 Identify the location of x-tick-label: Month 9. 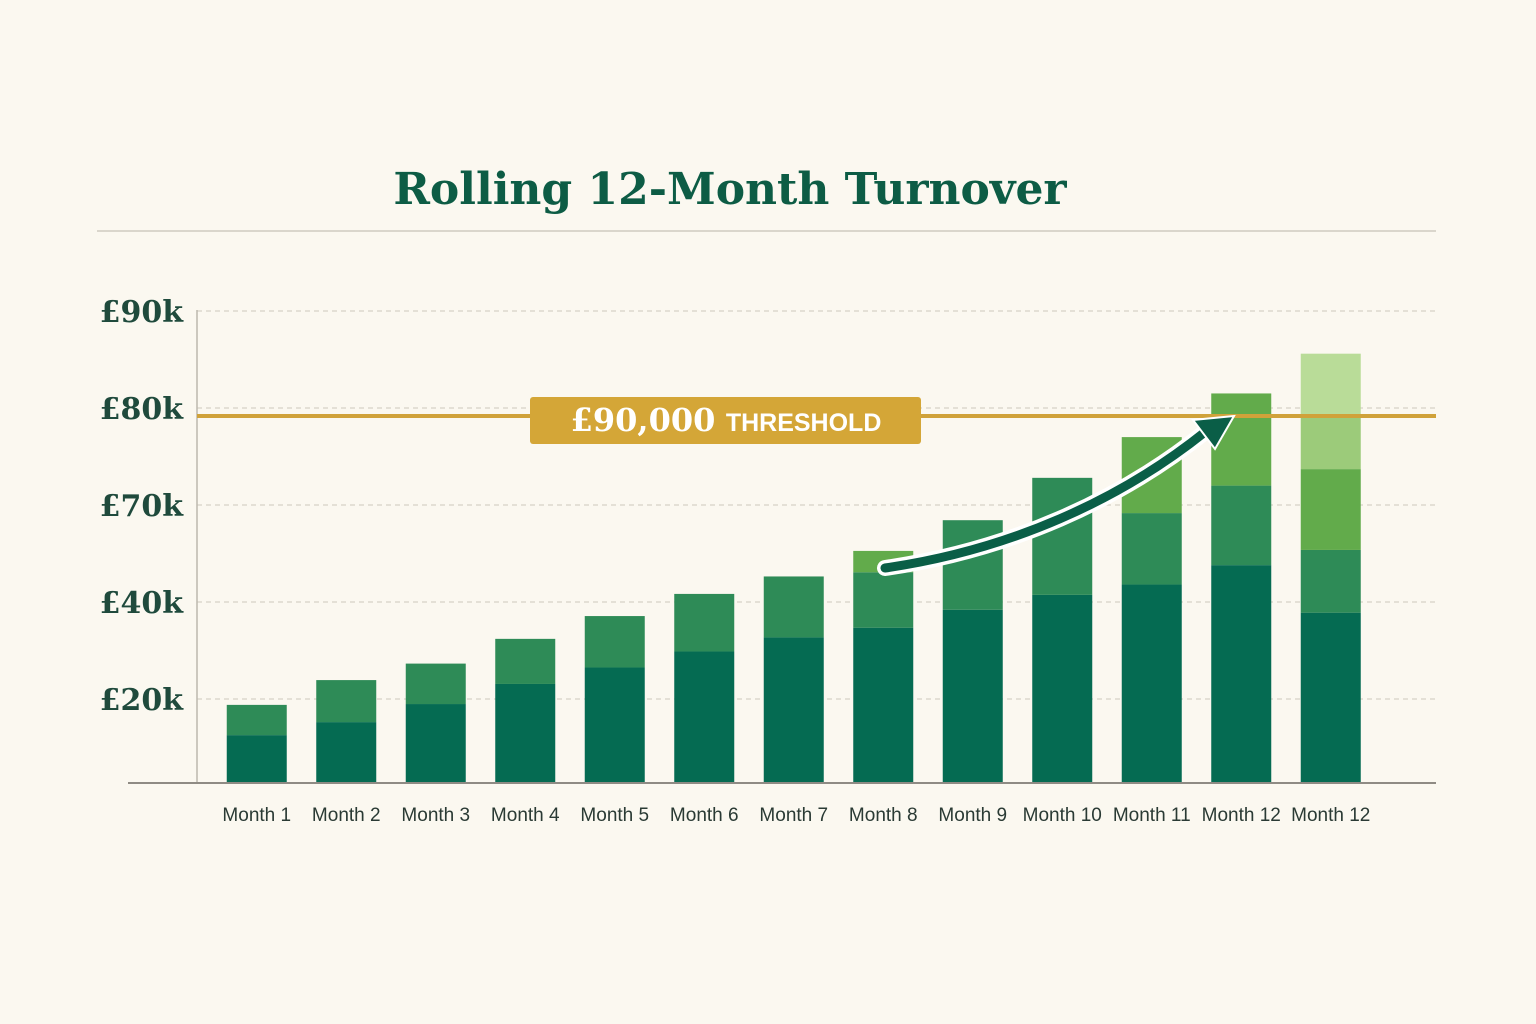
(972, 815).